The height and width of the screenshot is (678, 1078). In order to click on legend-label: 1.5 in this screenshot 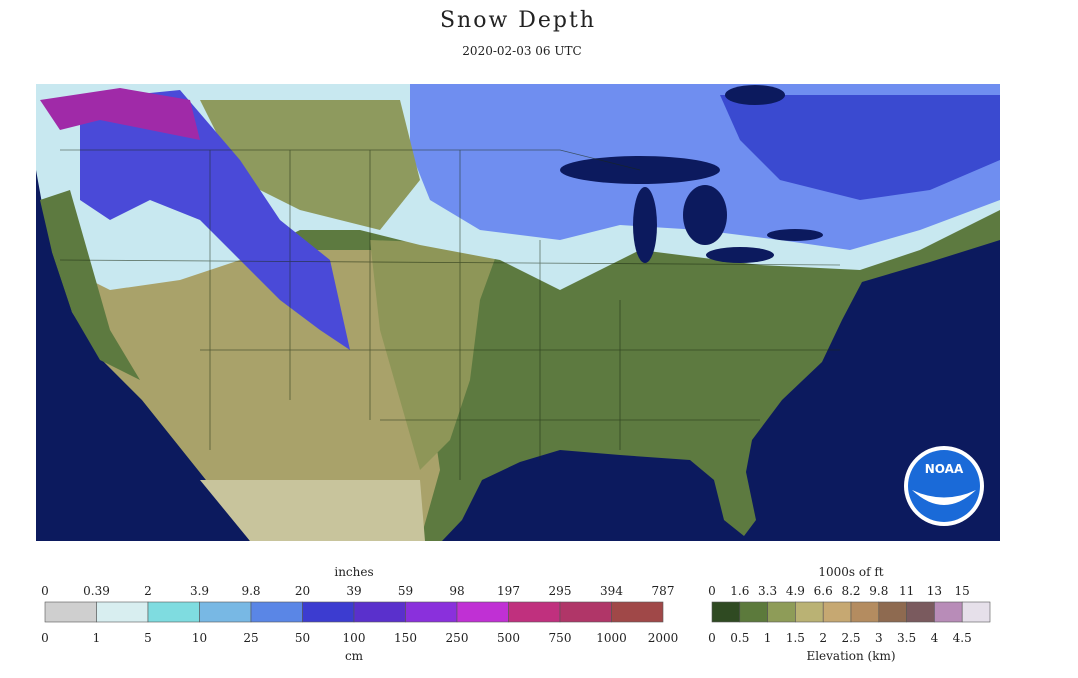, I will do `click(795, 638)`.